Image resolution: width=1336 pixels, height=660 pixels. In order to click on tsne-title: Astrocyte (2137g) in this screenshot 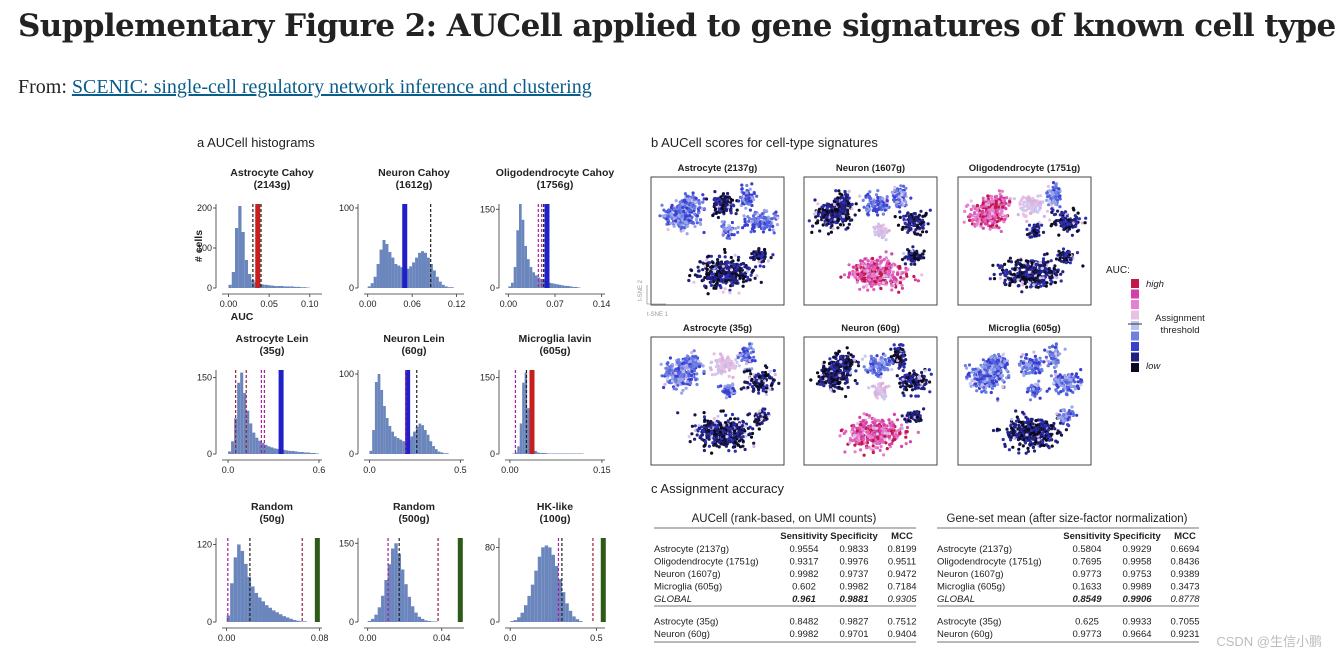, I will do `click(718, 168)`.